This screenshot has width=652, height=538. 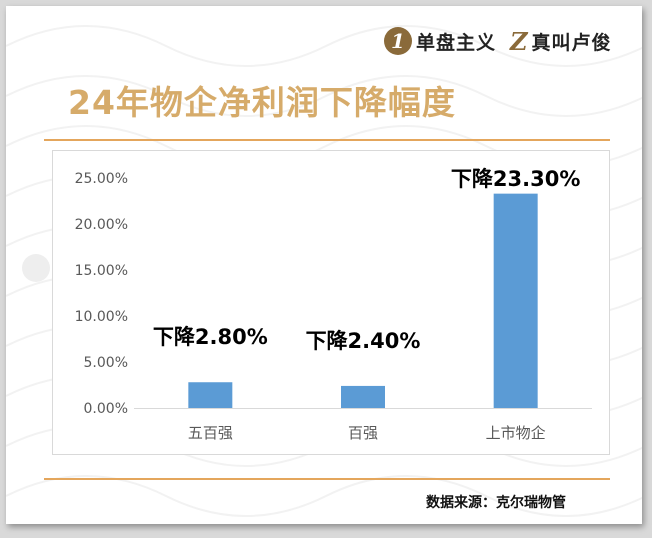 I want to click on y-tick-label: 5.00%, so click(x=106, y=363).